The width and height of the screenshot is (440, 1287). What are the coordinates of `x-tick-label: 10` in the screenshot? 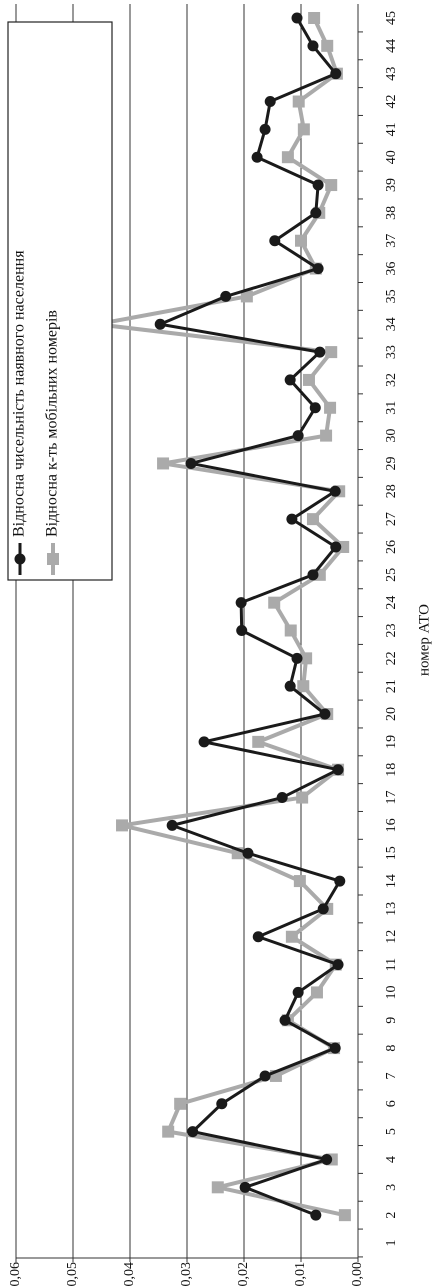 It's located at (391, 992).